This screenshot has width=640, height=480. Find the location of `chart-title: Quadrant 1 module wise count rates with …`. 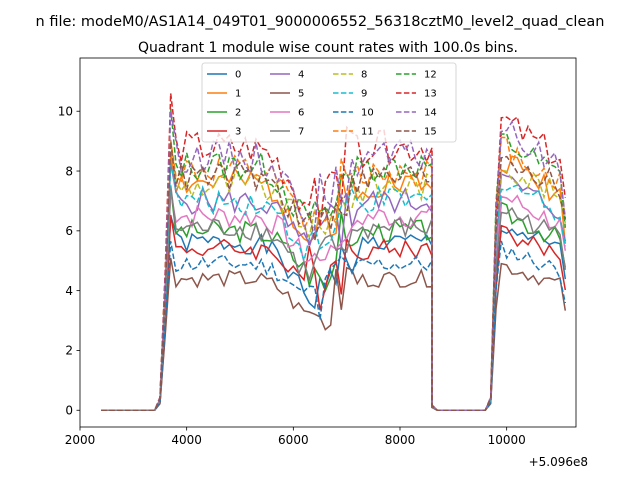

chart-title: Quadrant 1 module wise count rates with … is located at coordinates (328, 48).